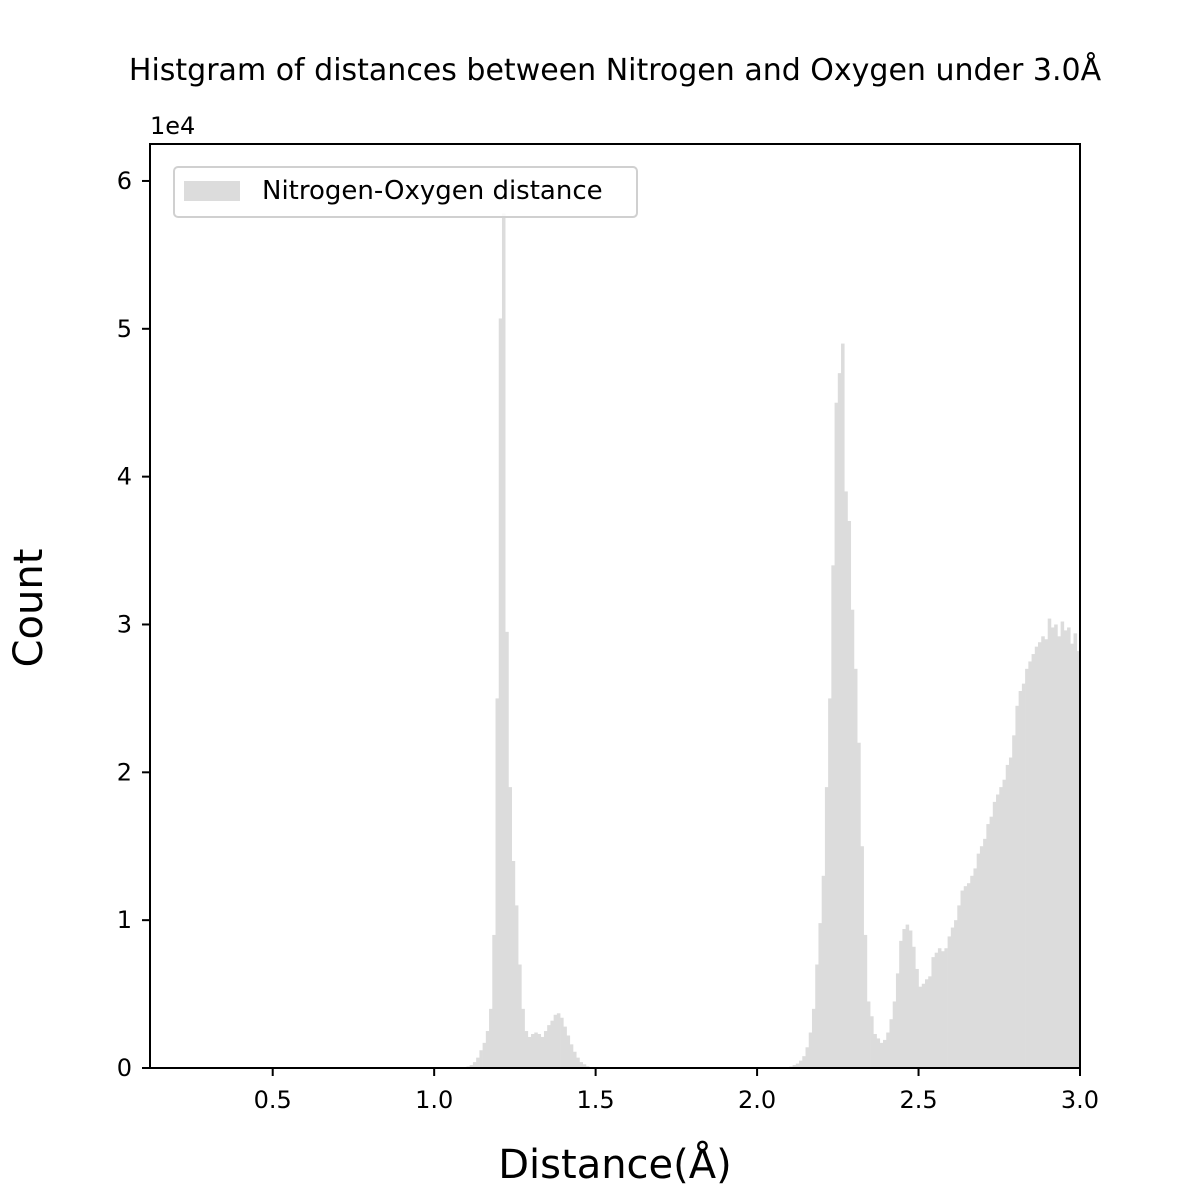  Describe the element at coordinates (273, 1100) in the screenshot. I see `x-tick-label: 0.5` at that location.